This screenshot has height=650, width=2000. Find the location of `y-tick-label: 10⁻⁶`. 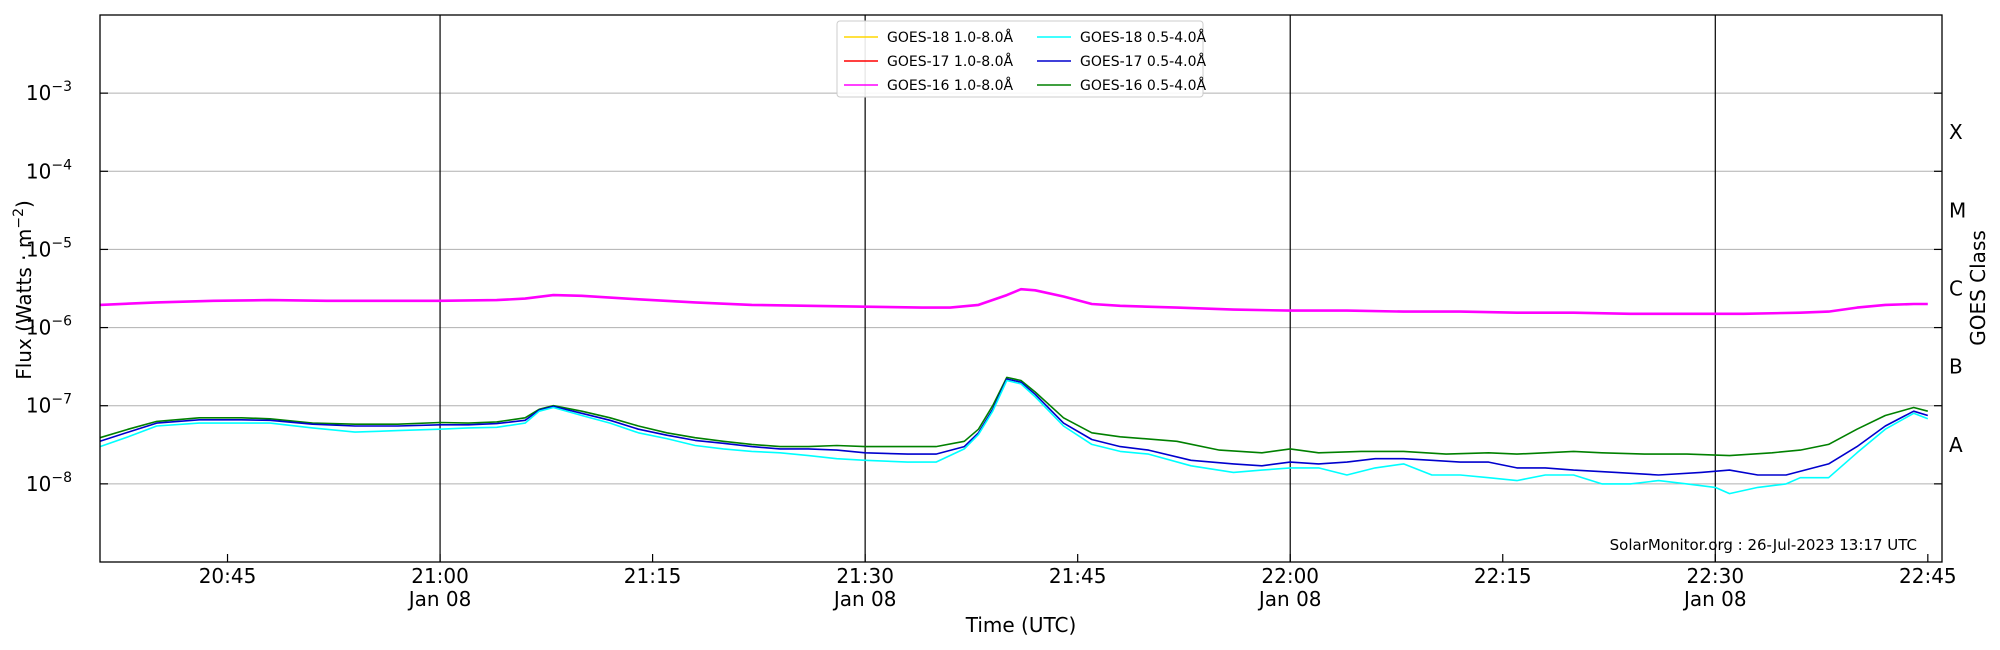

y-tick-label: 10⁻⁶ is located at coordinates (49, 327).